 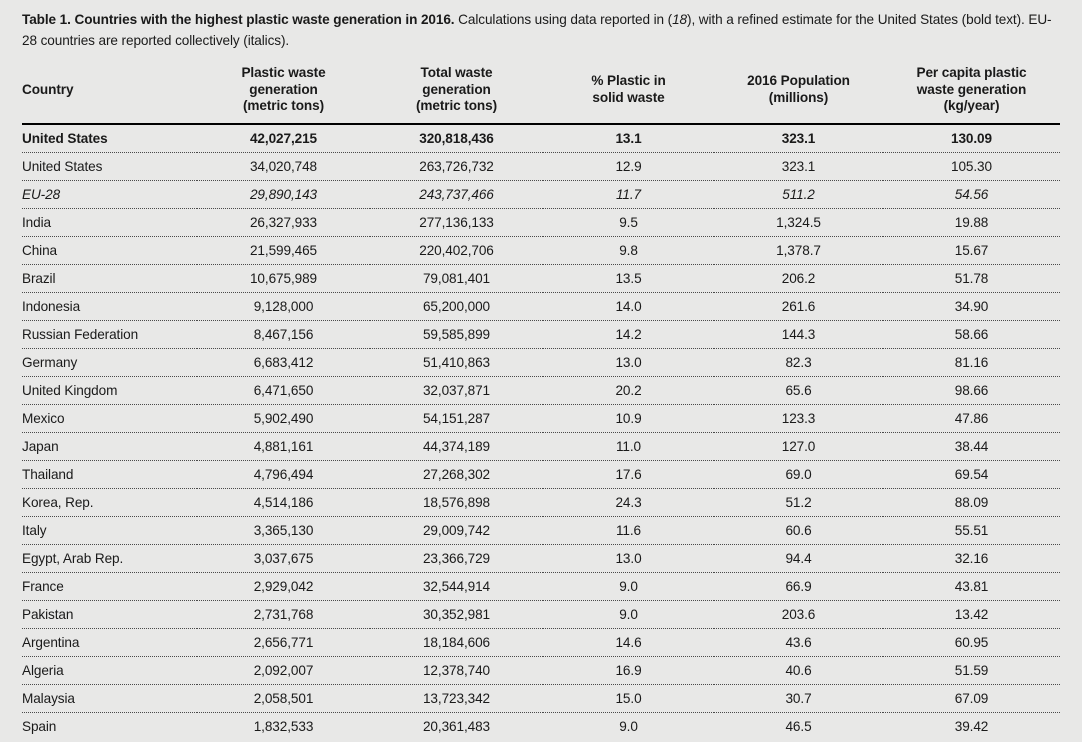 What do you see at coordinates (541, 278) in the screenshot?
I see `table-row: Brazil 10,675,989 79,081,401 13.5 206.2 51.78` at bounding box center [541, 278].